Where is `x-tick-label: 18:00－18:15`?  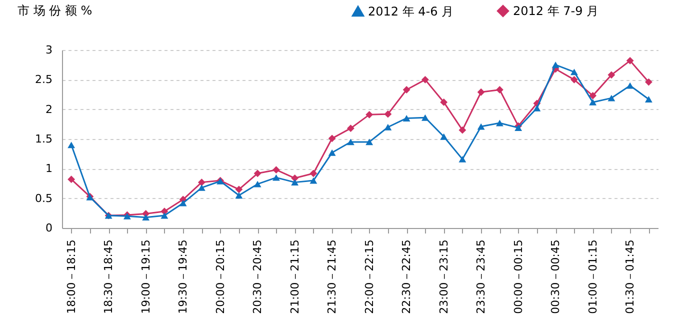
x-tick-label: 18:00－18:15 is located at coordinates (71, 277).